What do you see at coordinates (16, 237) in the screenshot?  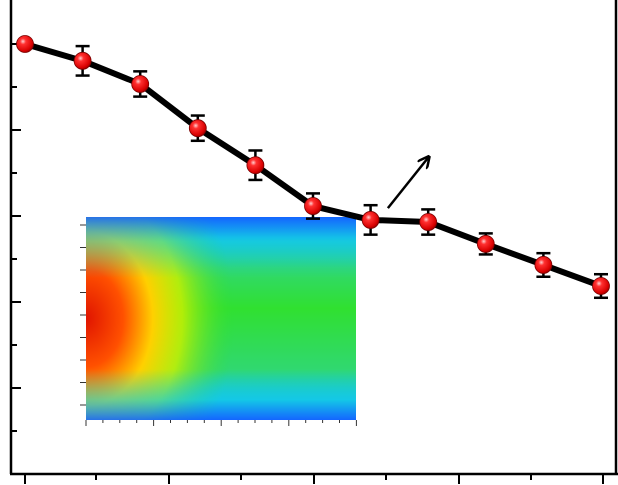 I see `y-ticks` at bounding box center [16, 237].